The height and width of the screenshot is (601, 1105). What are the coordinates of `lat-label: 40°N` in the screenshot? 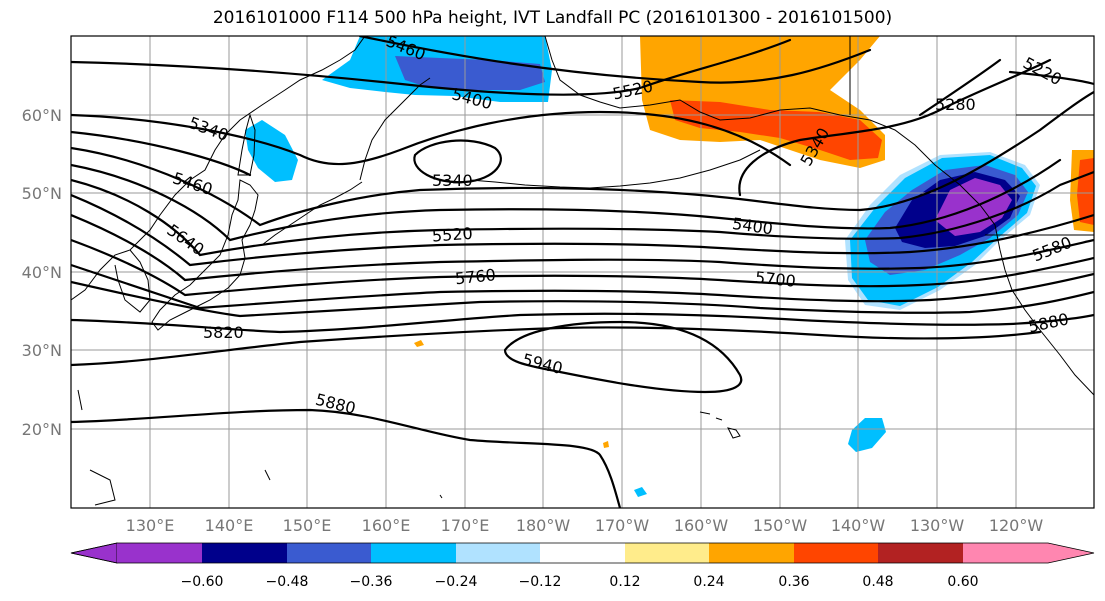 It's located at (42, 272).